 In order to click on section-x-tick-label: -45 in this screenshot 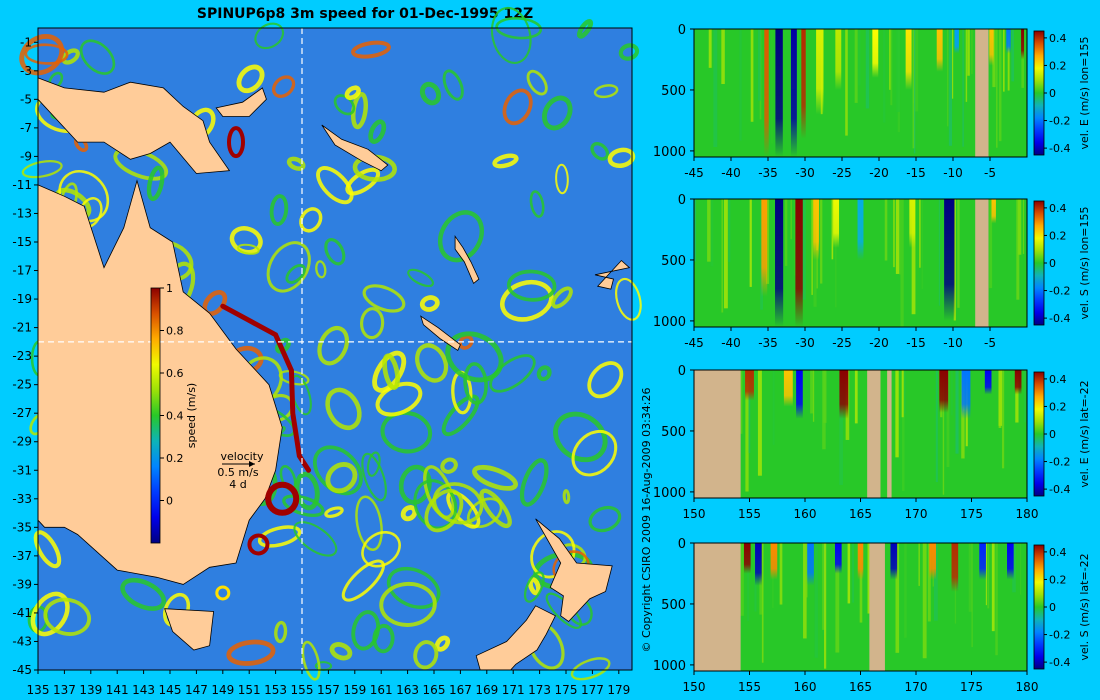, I will do `click(694, 343)`.